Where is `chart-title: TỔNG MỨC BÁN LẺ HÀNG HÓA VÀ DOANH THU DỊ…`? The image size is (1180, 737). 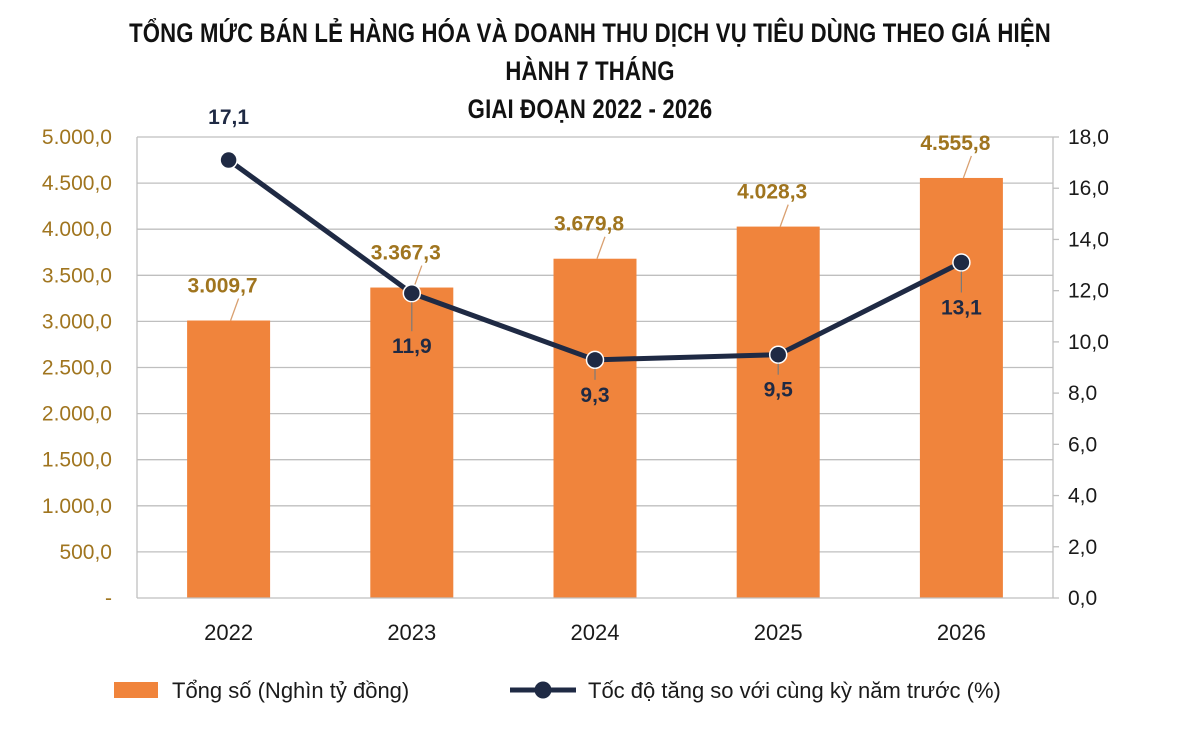 chart-title: TỔNG MỨC BÁN LẺ HÀNG HÓA VÀ DOANH THU DỊ… is located at coordinates (590, 71).